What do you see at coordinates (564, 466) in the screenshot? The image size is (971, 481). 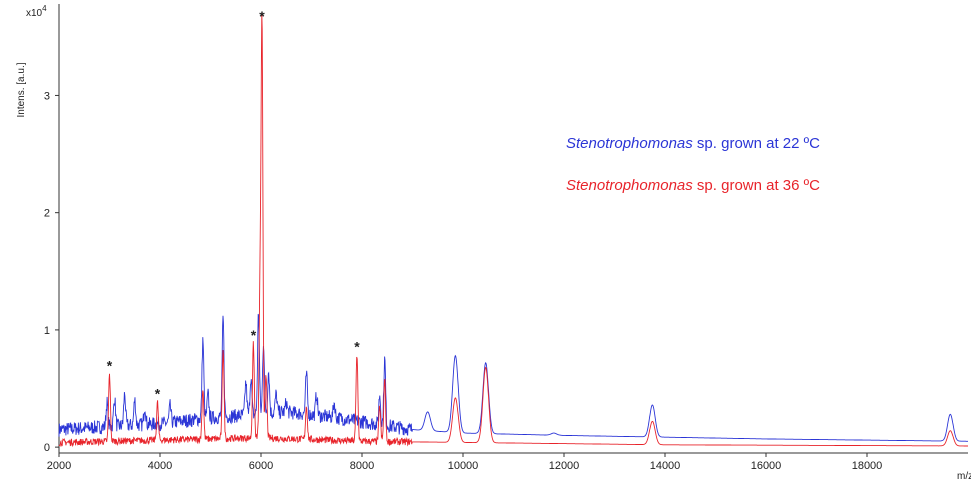 I see `x-tick-label: 12000` at bounding box center [564, 466].